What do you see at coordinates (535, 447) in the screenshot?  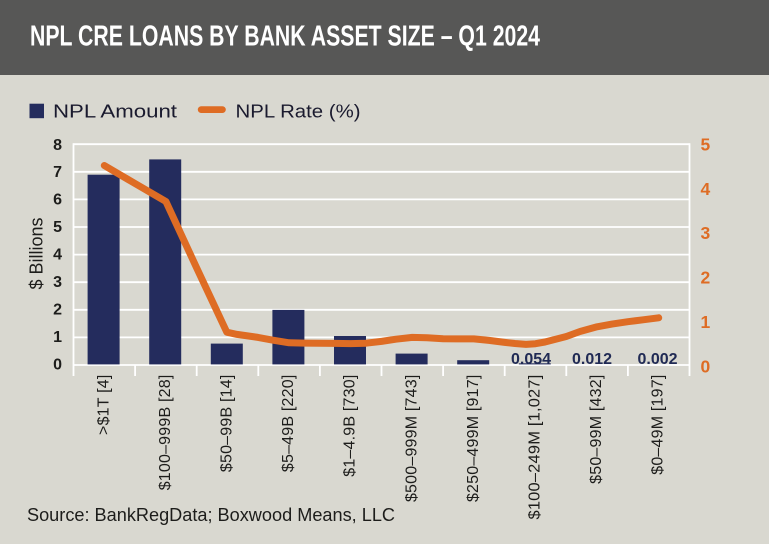 I see `svg-text: $100–249M [1,027]` at bounding box center [535, 447].